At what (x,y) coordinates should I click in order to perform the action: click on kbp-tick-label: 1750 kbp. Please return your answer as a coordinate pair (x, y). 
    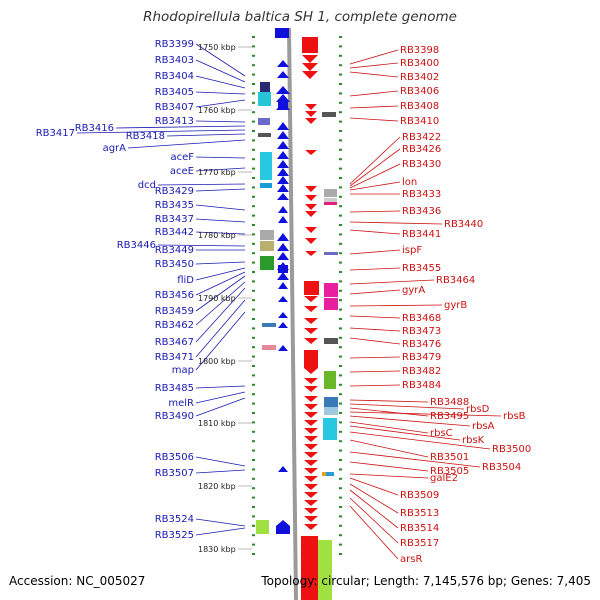
    Looking at the image, I should click on (217, 47).